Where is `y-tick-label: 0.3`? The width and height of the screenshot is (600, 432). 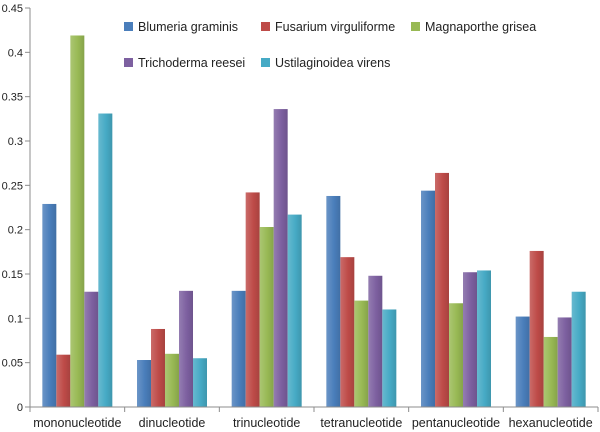
y-tick-label: 0.3 is located at coordinates (15, 142).